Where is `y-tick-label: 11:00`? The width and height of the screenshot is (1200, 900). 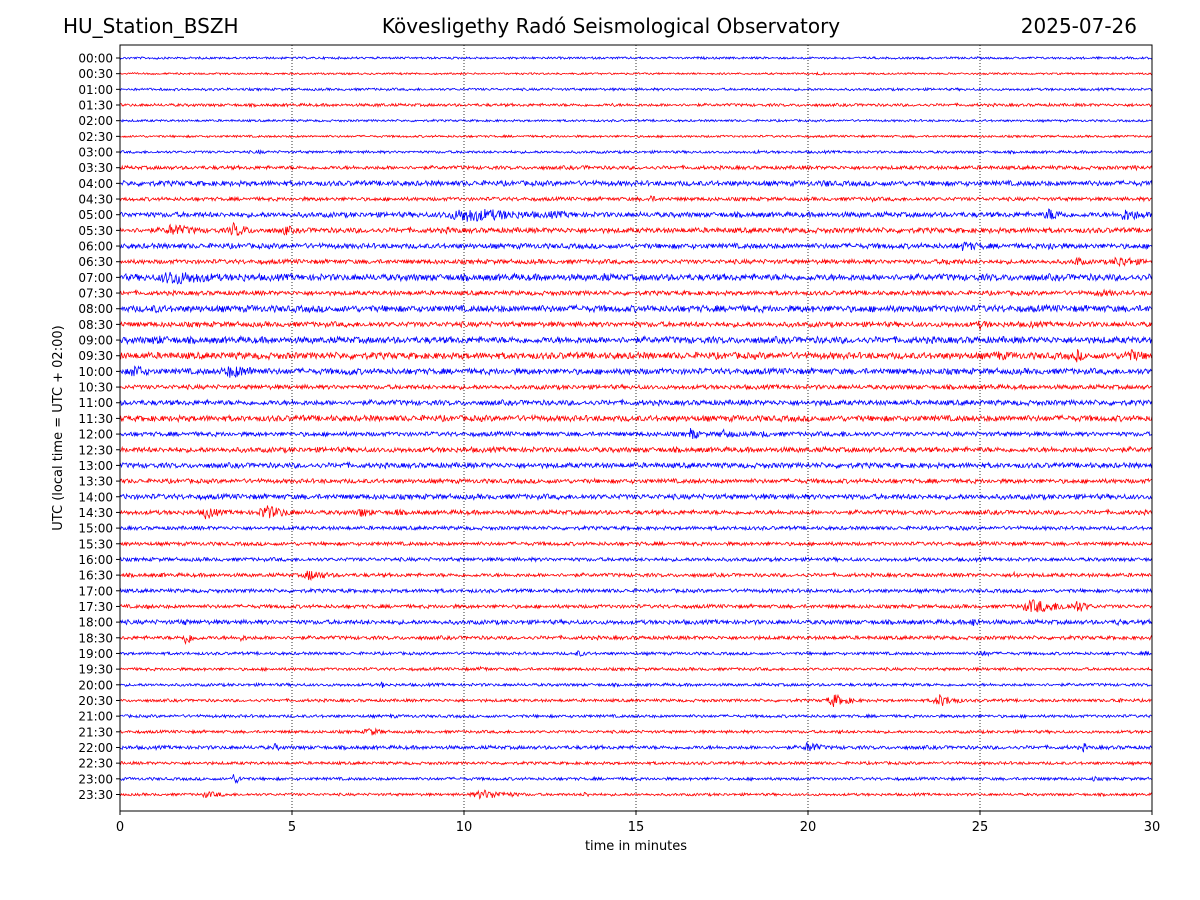 y-tick-label: 11:00 is located at coordinates (95, 403).